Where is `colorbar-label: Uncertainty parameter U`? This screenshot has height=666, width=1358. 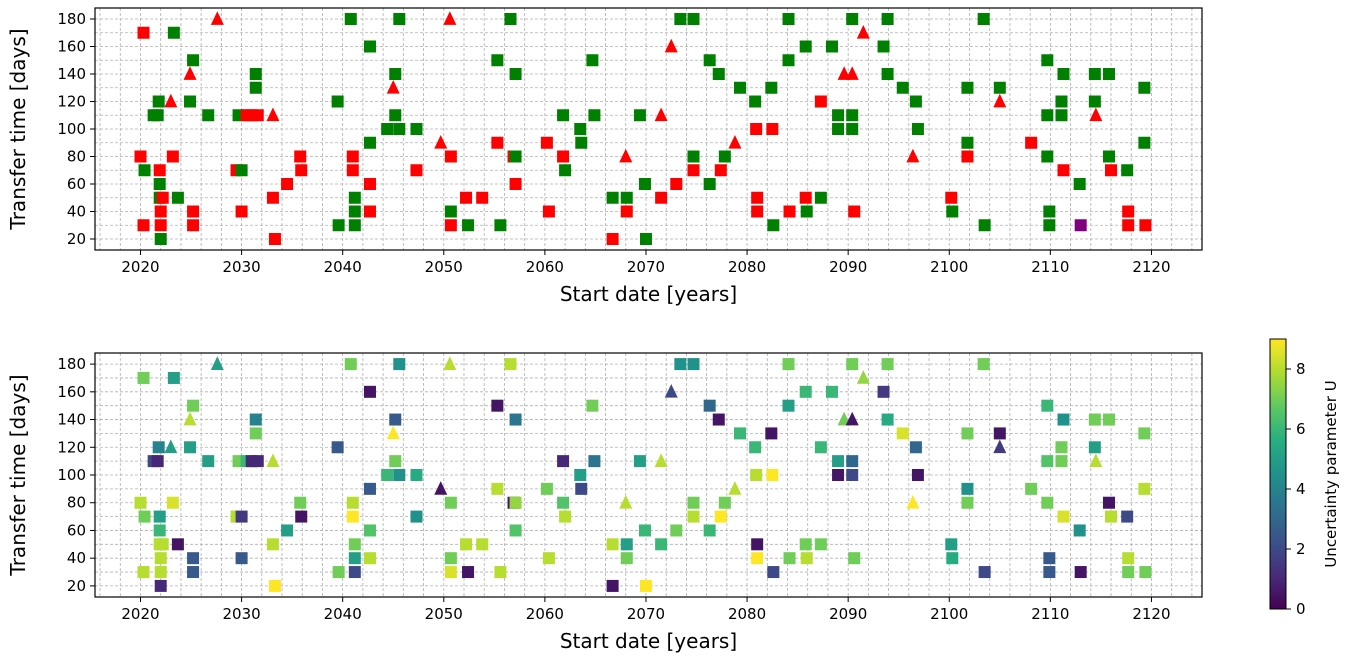 colorbar-label: Uncertainty parameter U is located at coordinates (1331, 473).